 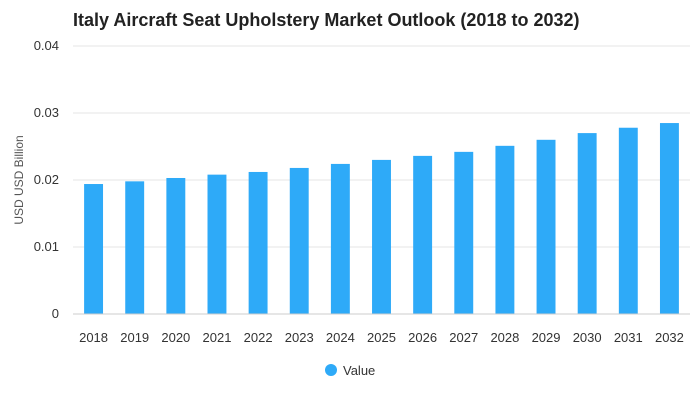 I want to click on y-axis-title: USD USD Billion, so click(x=19, y=179).